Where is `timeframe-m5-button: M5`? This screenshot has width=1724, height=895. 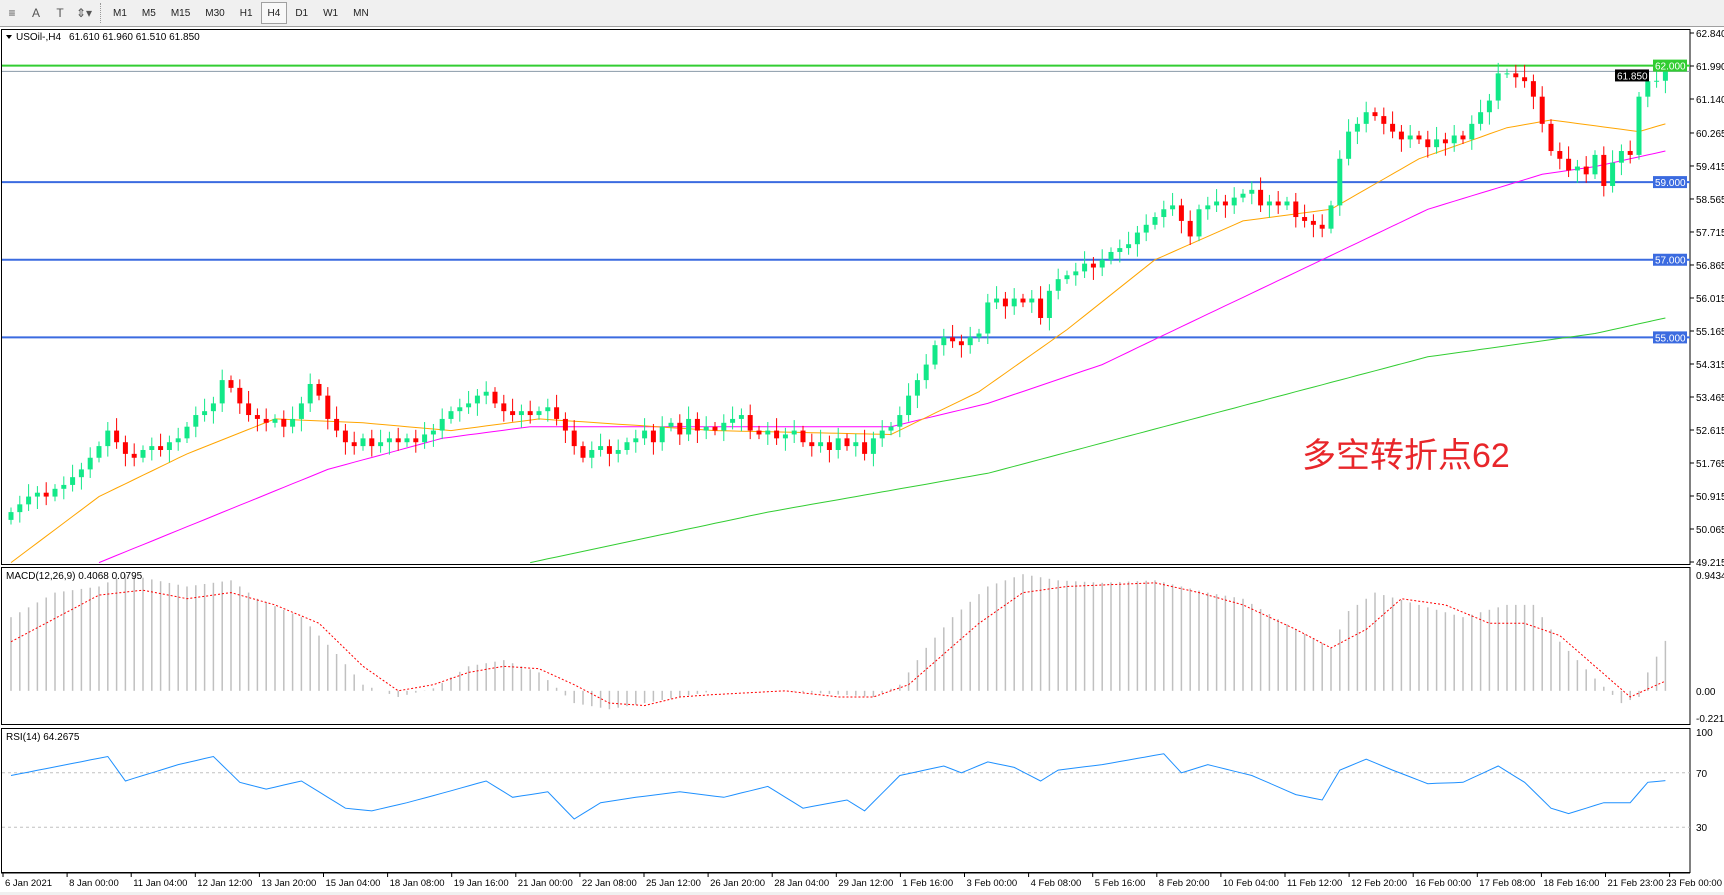 timeframe-m5-button: M5 is located at coordinates (148, 13).